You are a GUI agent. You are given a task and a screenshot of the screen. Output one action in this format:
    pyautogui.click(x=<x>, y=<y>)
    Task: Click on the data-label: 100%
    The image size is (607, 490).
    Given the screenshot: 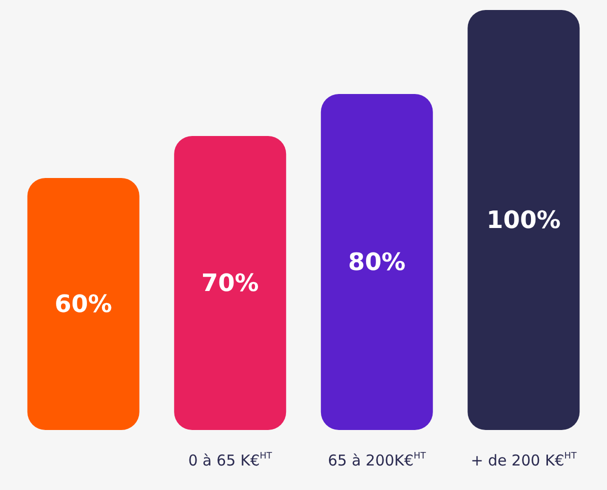 What is the action you would take?
    pyautogui.click(x=523, y=220)
    